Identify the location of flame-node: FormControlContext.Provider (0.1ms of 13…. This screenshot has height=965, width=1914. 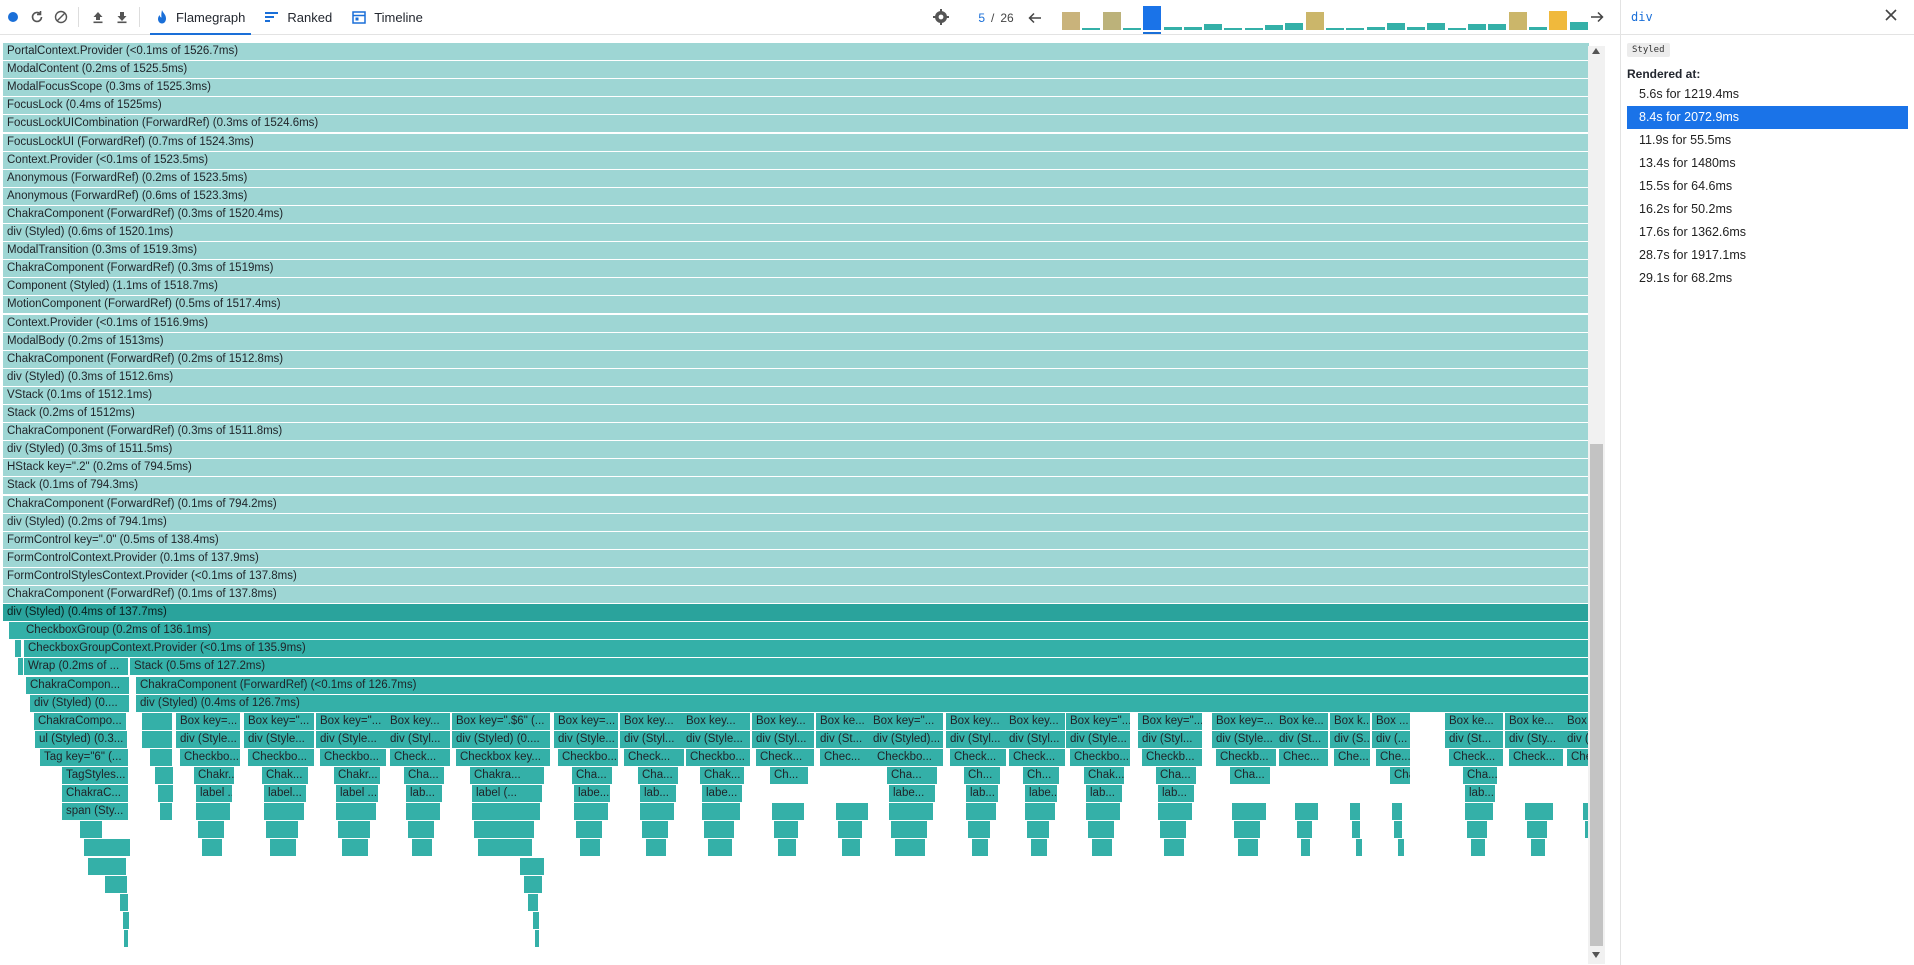
(796, 558).